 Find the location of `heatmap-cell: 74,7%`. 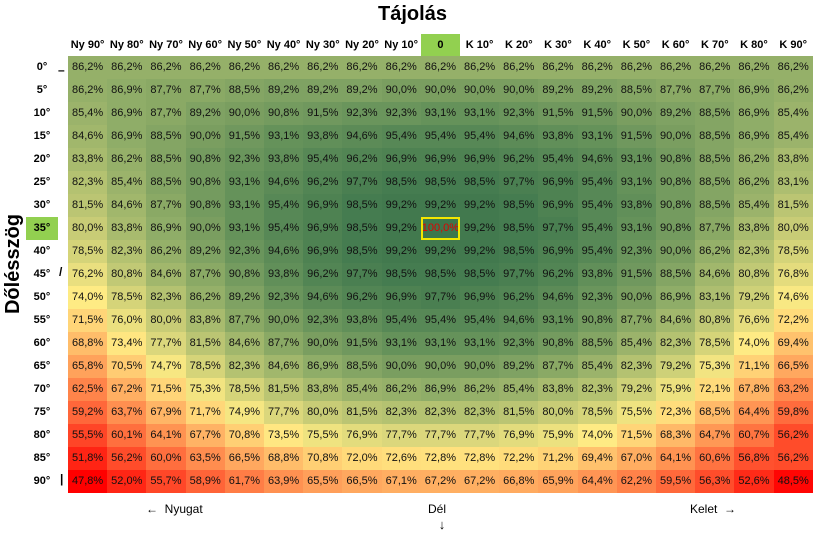

heatmap-cell: 74,7% is located at coordinates (166, 366).